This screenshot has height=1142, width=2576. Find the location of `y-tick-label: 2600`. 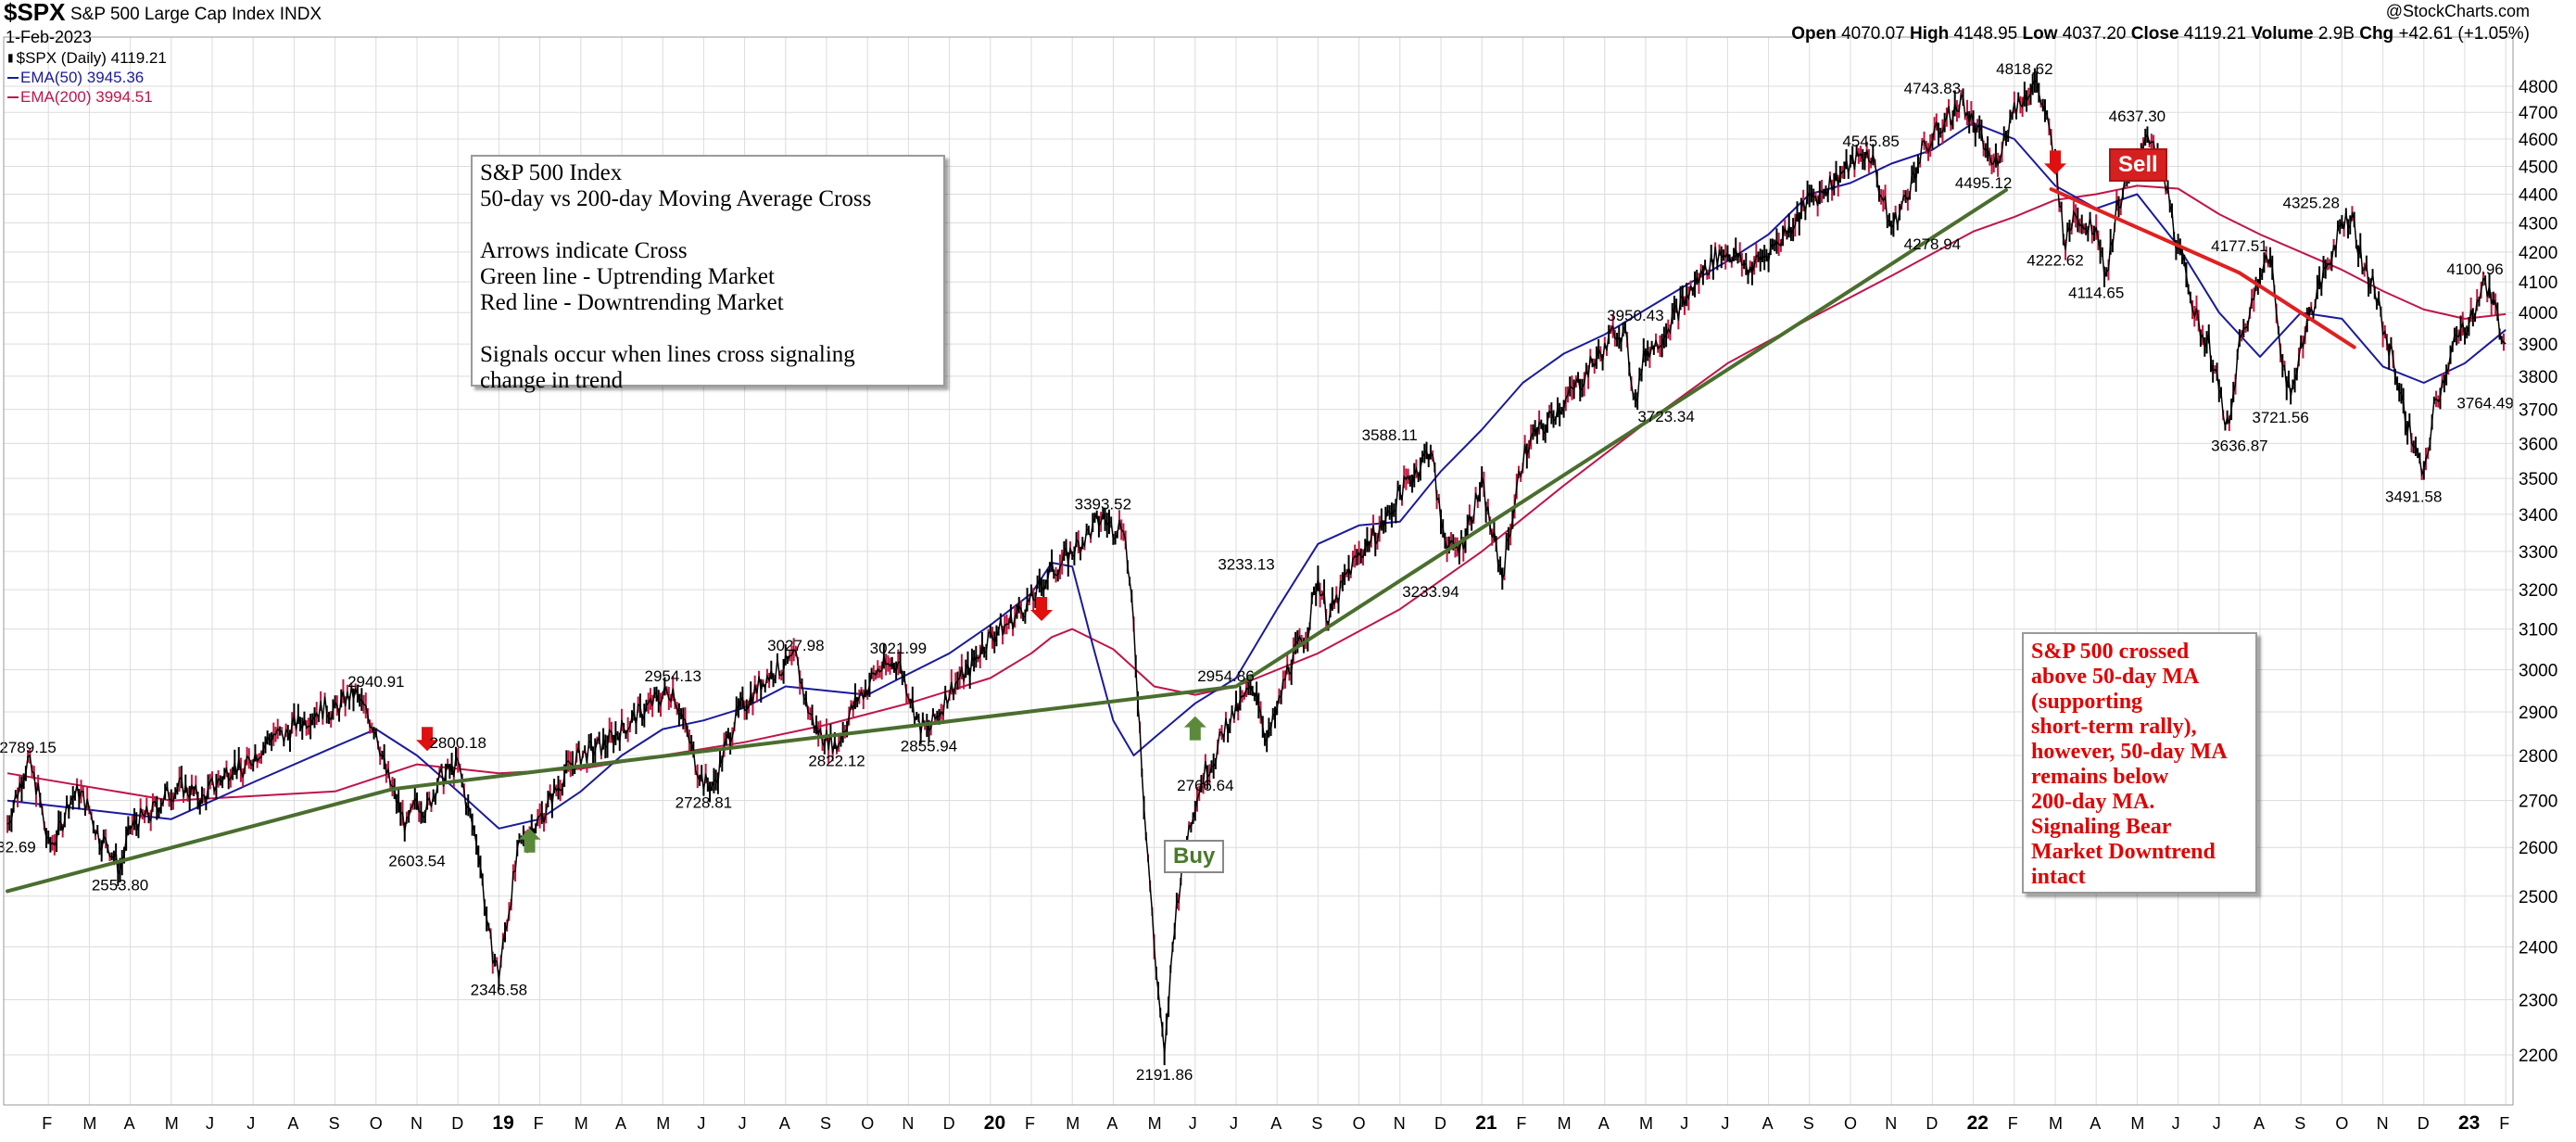

y-tick-label: 2600 is located at coordinates (2538, 848).